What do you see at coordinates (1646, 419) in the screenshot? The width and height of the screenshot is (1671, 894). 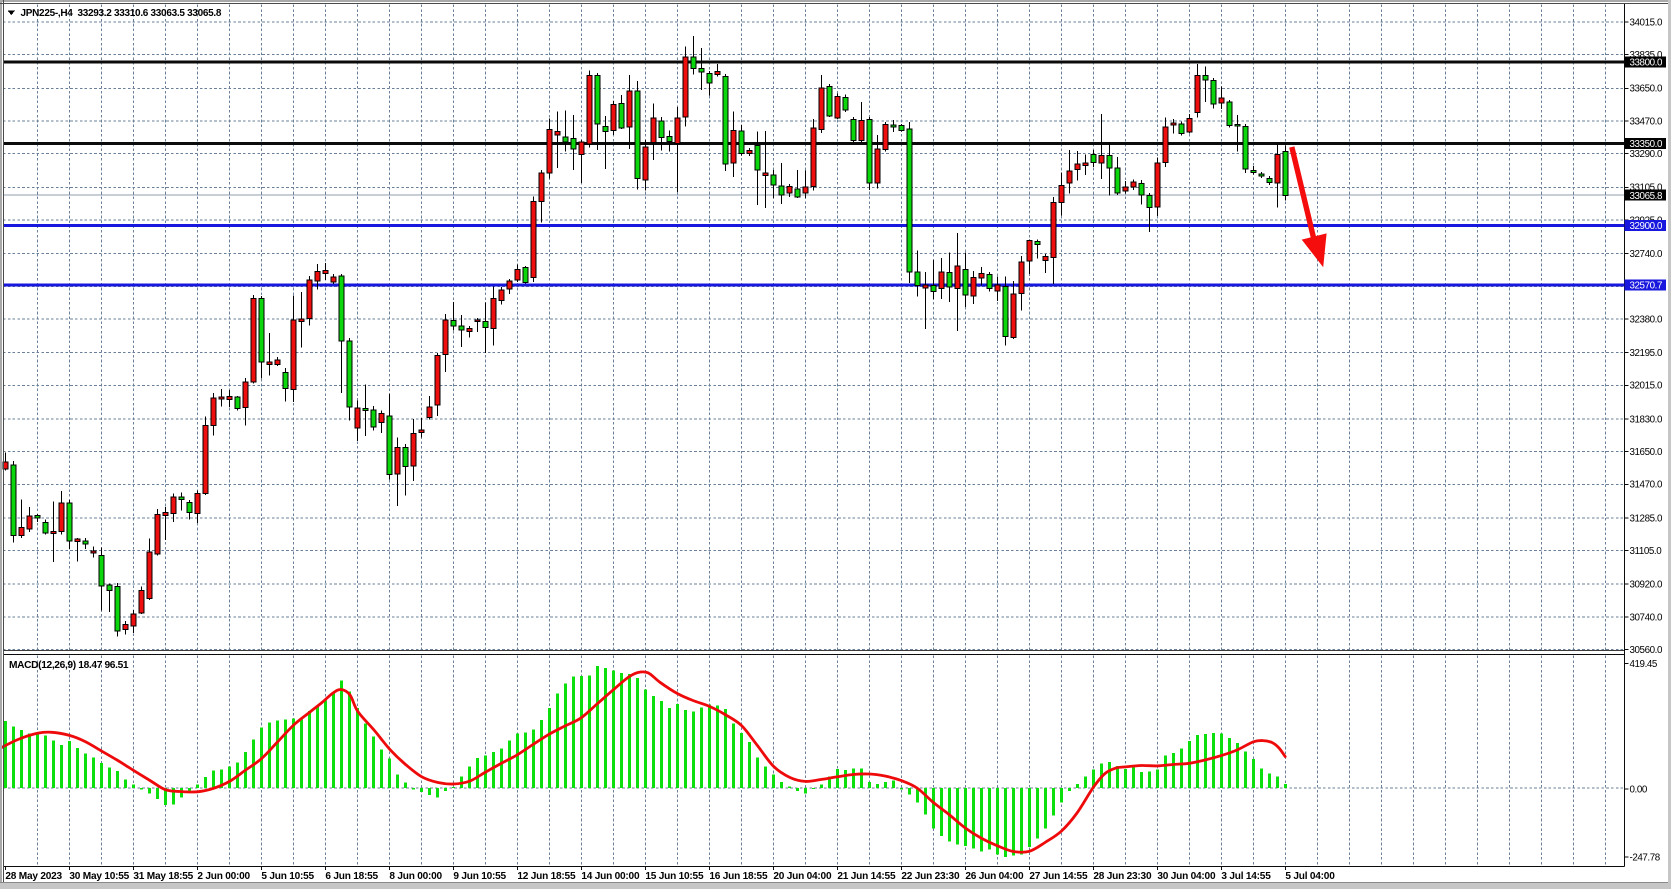 I see `svg-text: 31830.0` at bounding box center [1646, 419].